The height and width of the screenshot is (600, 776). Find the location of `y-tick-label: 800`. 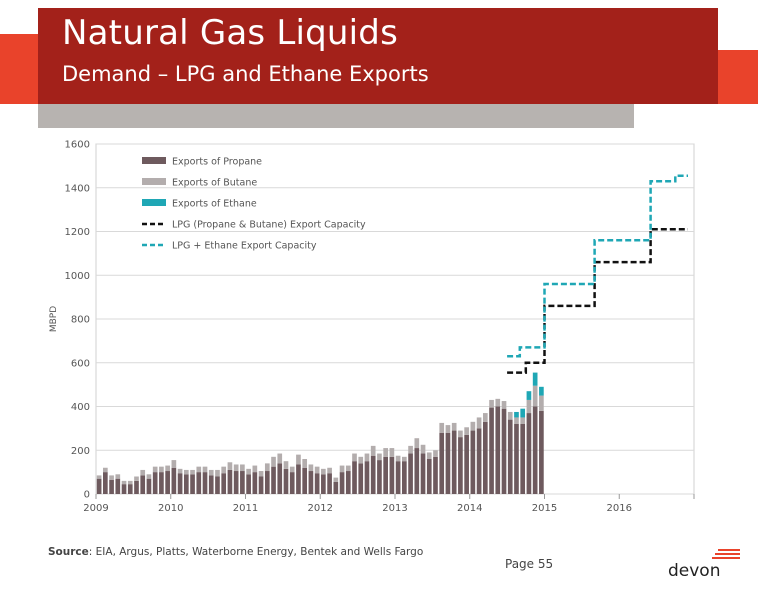

y-tick-label: 800 is located at coordinates (80, 320).